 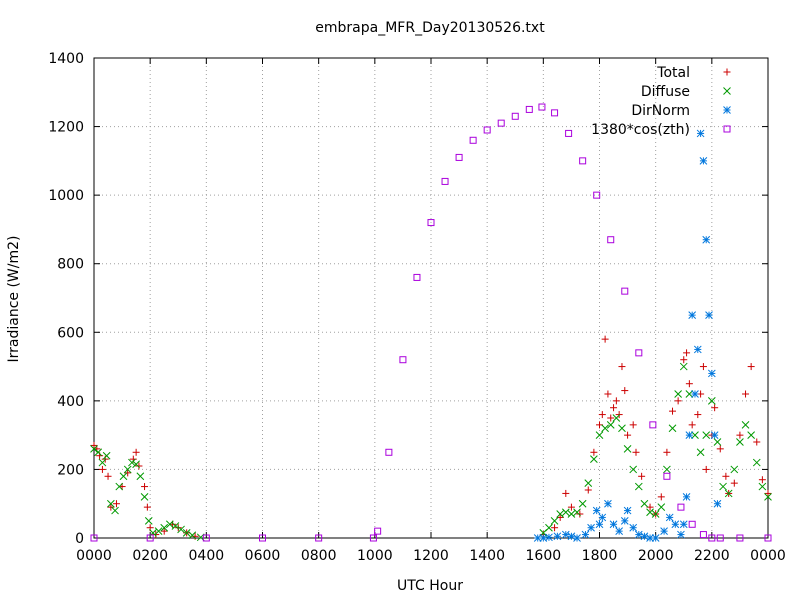 I want to click on x-tick-label: 2000, so click(x=656, y=556).